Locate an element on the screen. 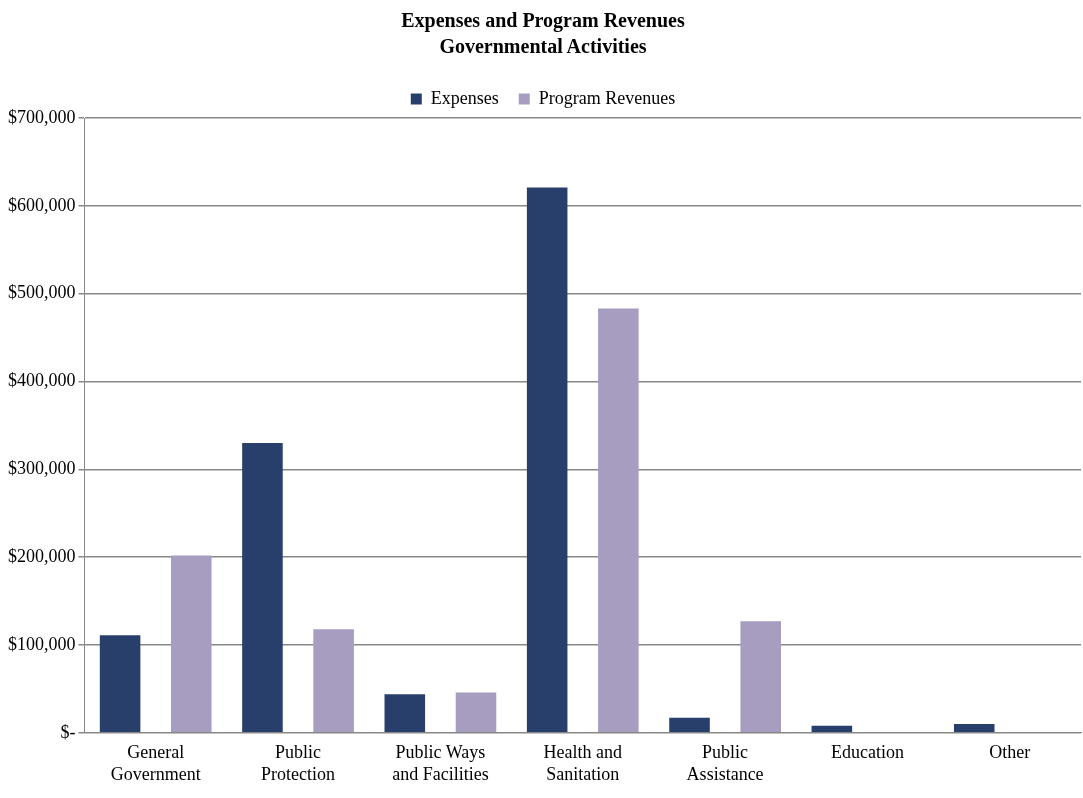 The image size is (1083, 798). x-tick-label: Other is located at coordinates (1010, 752).